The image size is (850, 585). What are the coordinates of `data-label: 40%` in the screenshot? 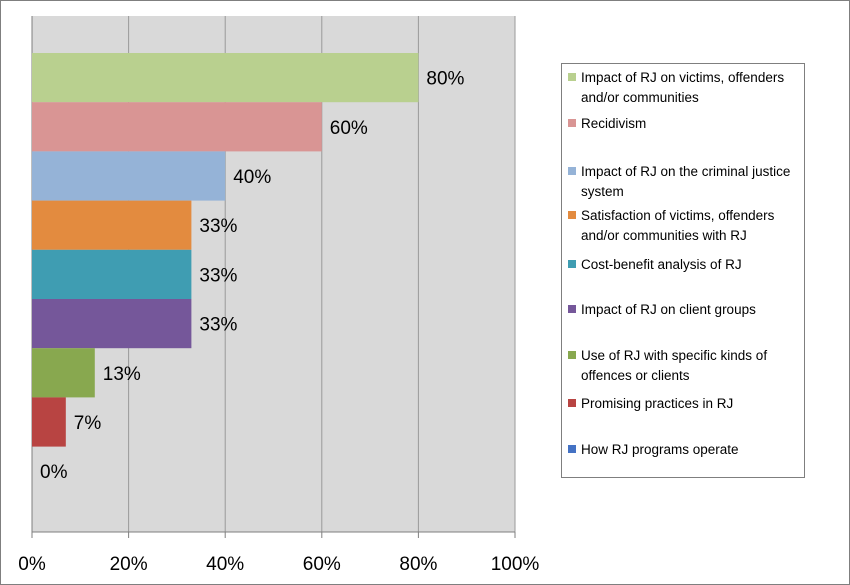 It's located at (252, 177).